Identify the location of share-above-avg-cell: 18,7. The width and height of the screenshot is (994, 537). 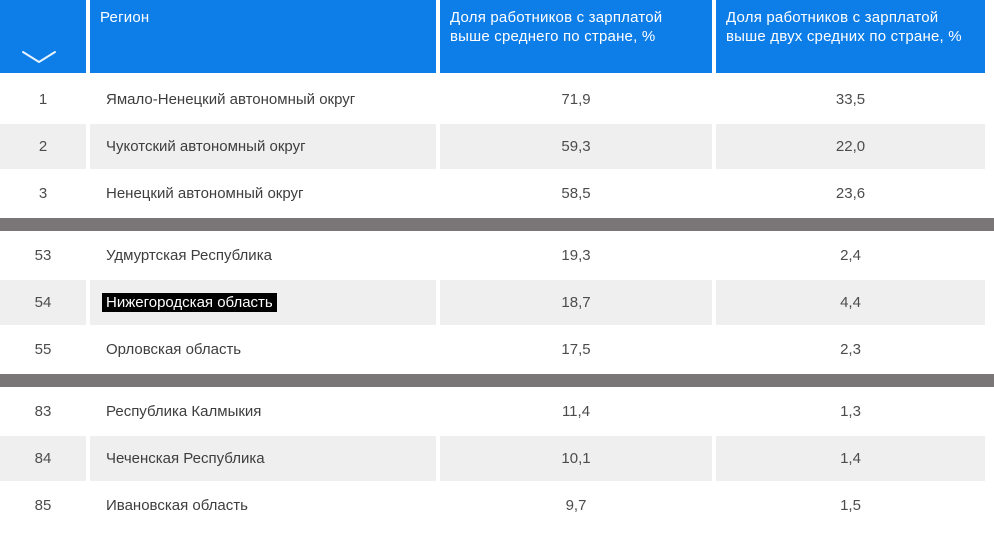
(576, 302).